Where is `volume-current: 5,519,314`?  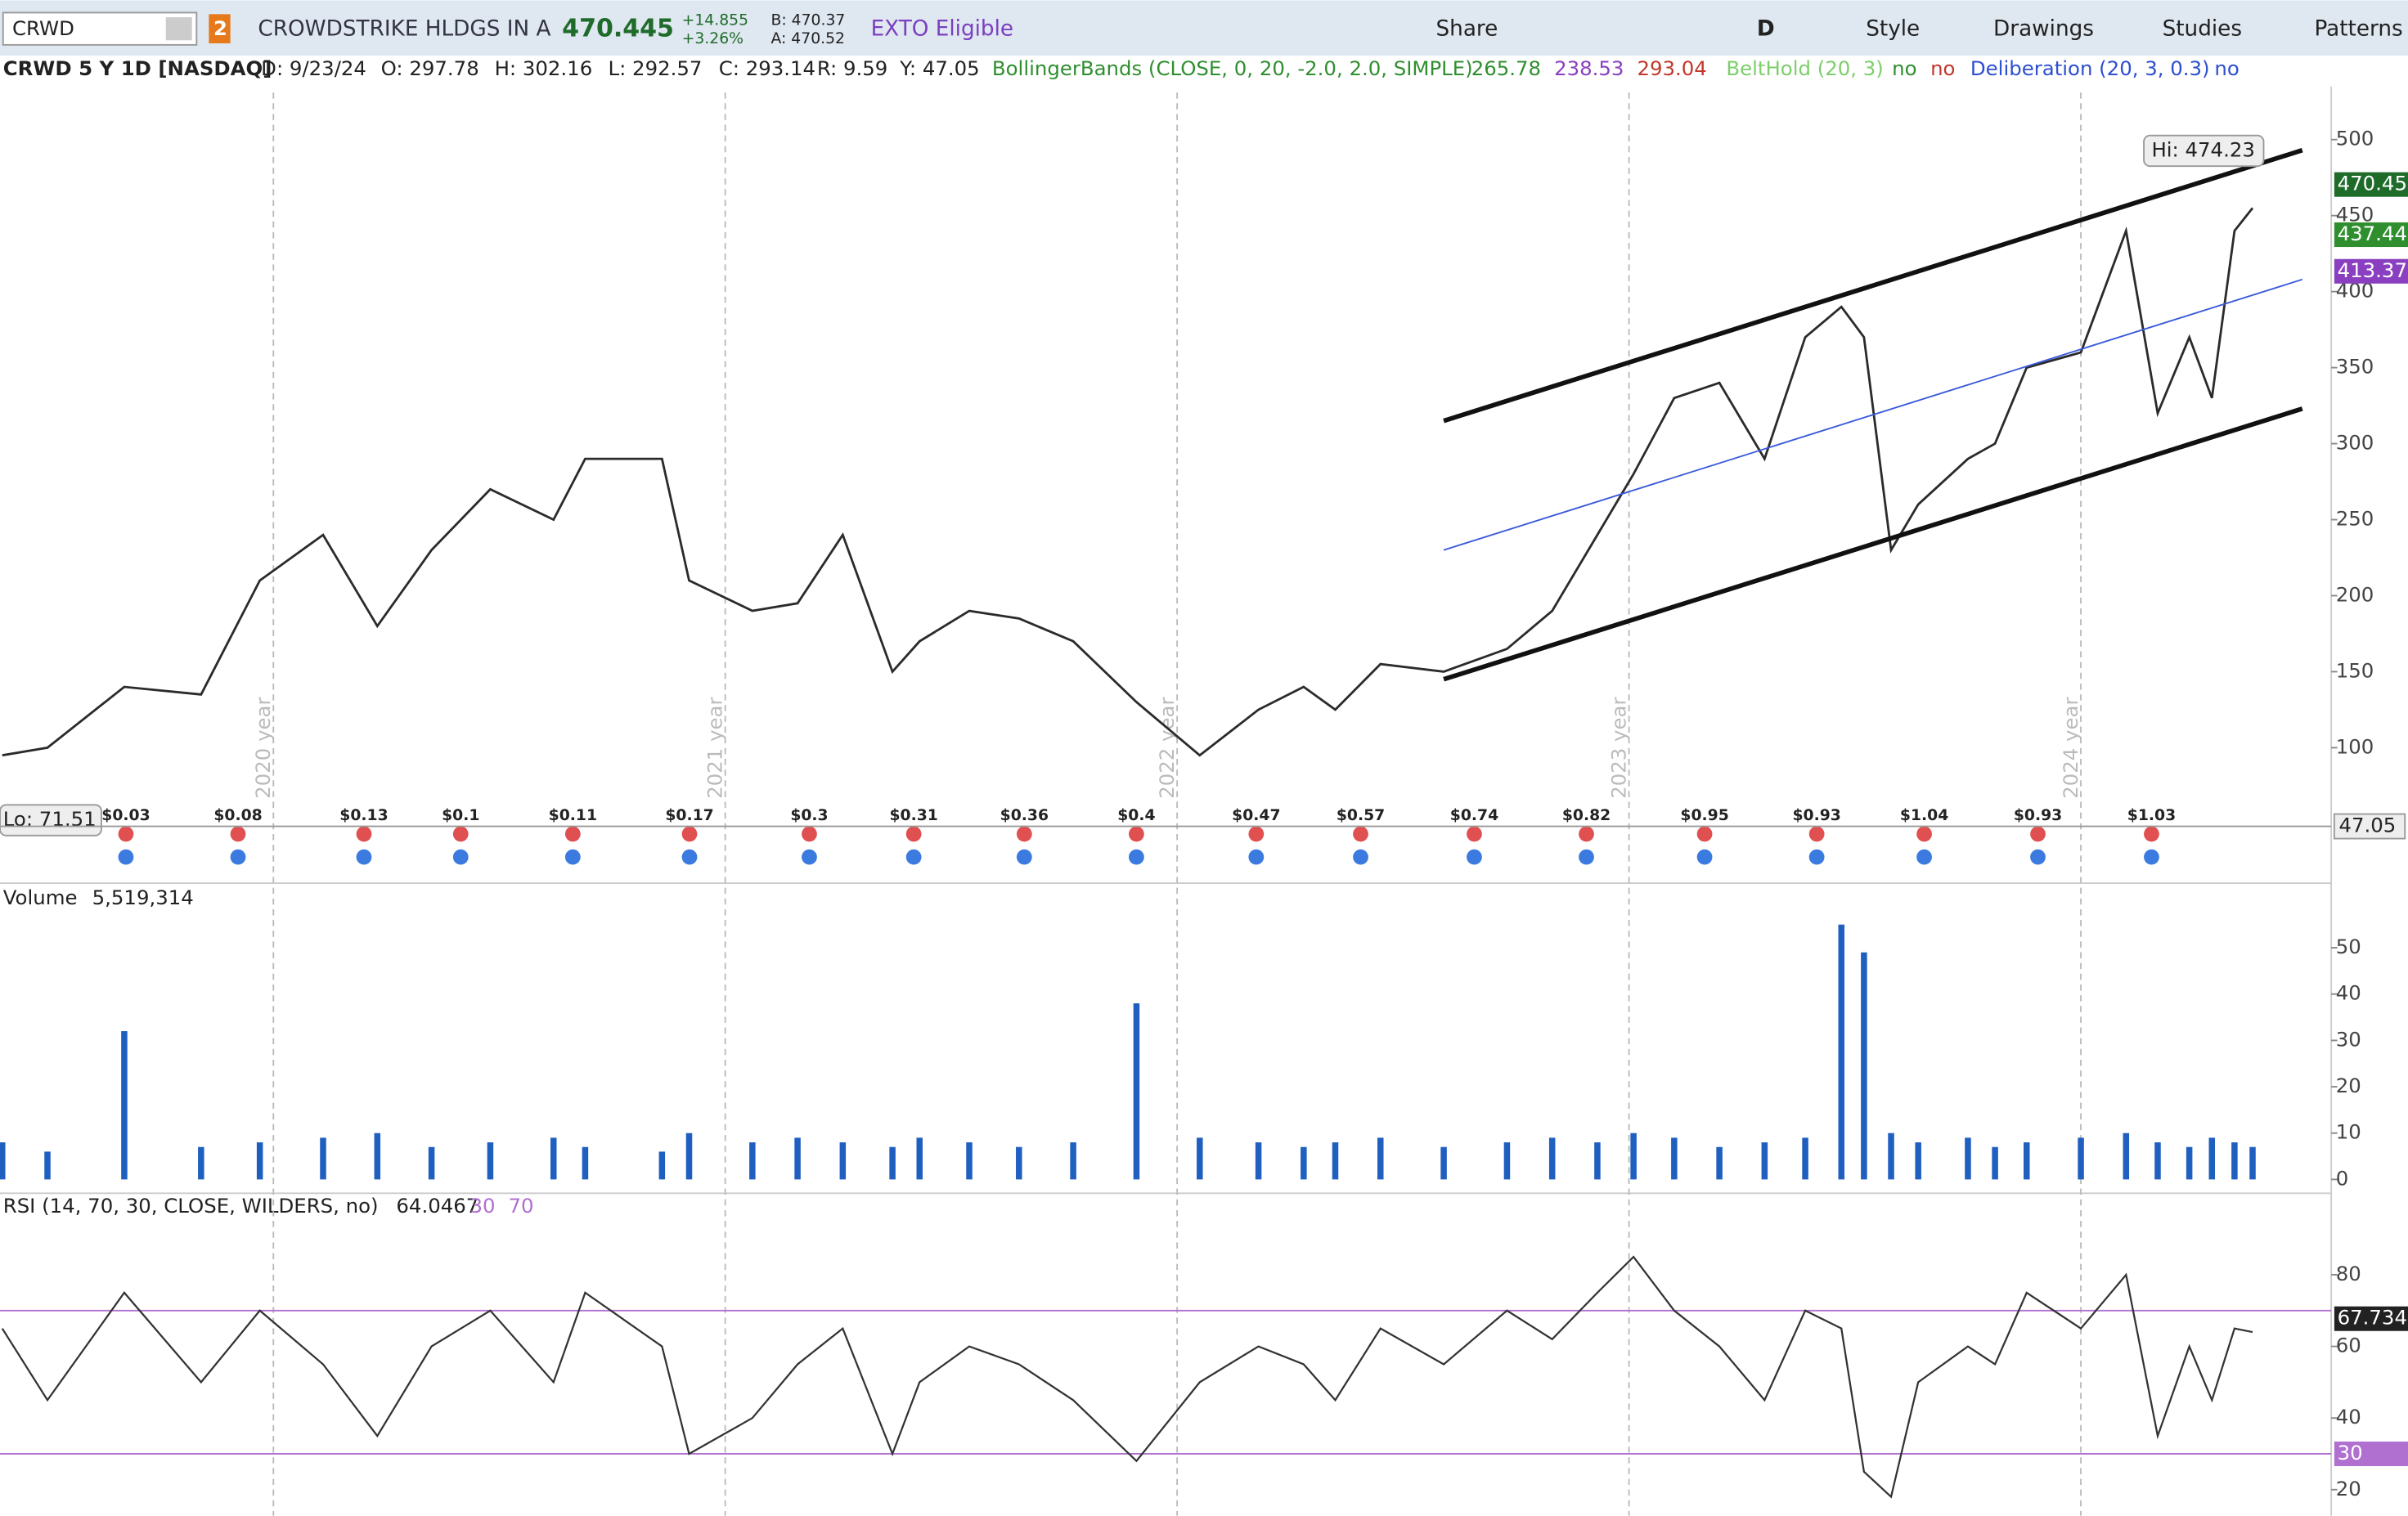
volume-current: 5,519,314 is located at coordinates (143, 897).